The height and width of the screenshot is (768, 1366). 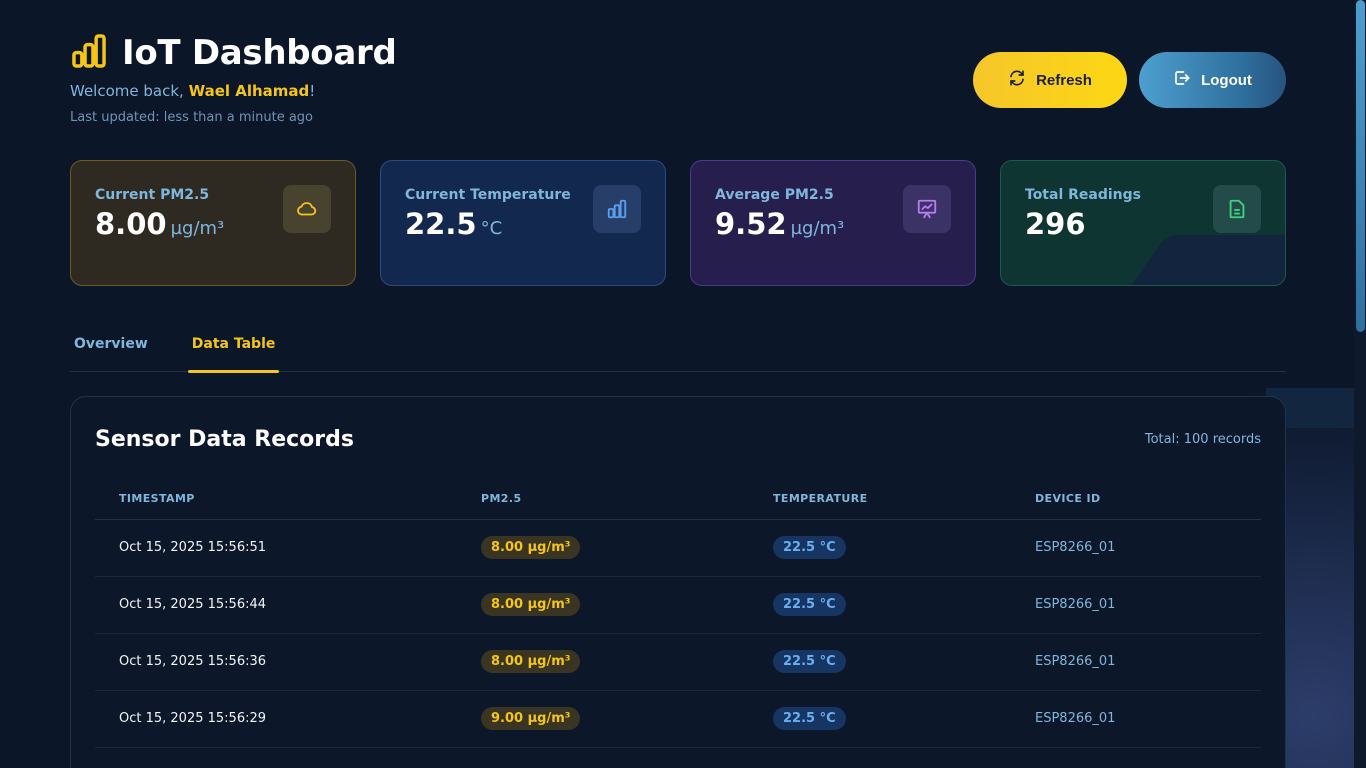 What do you see at coordinates (1055, 224) in the screenshot?
I see `stat-number: 296` at bounding box center [1055, 224].